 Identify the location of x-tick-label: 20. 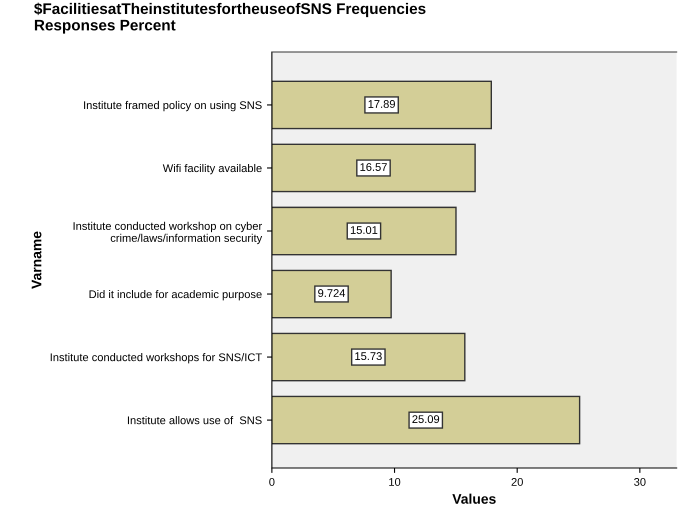
(517, 482).